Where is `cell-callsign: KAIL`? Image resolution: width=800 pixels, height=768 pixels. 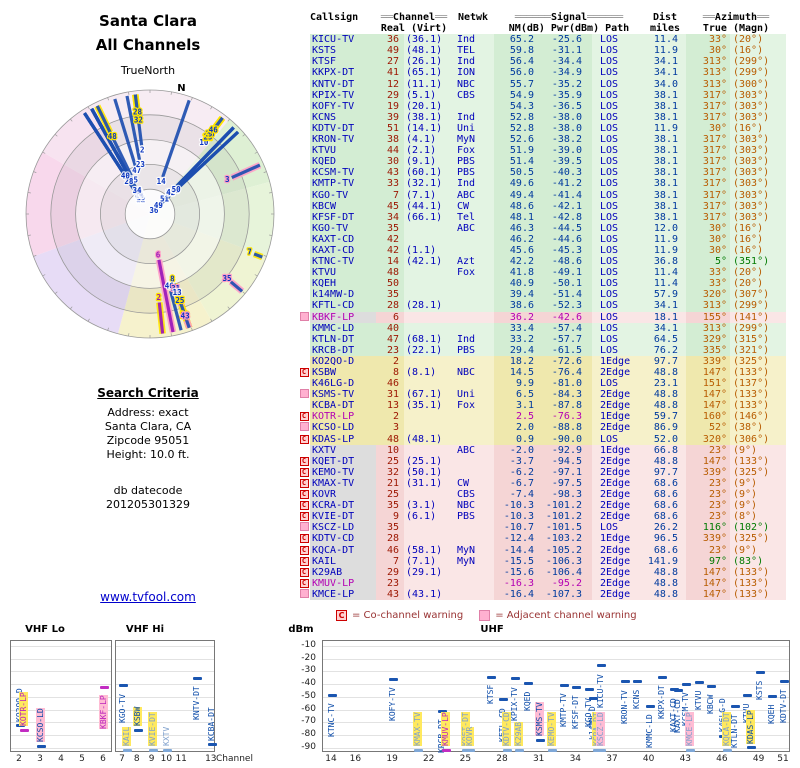
cell-callsign: KAIL is located at coordinates (343, 561).